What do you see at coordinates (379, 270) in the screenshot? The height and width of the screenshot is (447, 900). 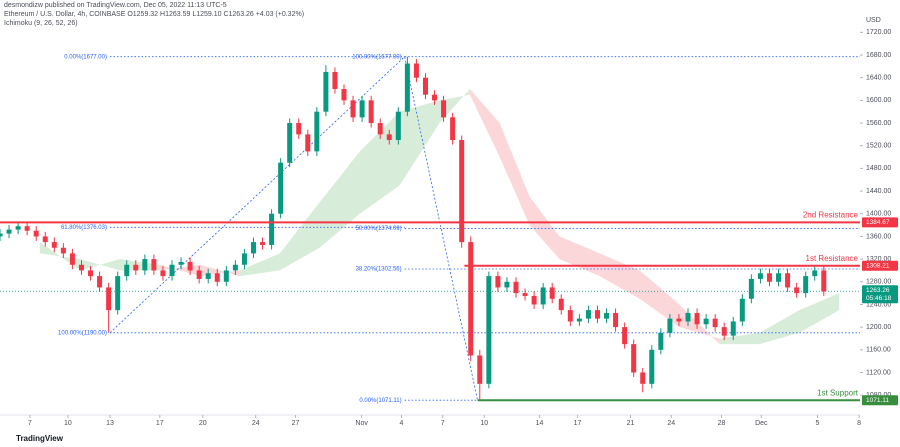 I see `fib-label: 38.20%(1302.56)` at bounding box center [379, 270].